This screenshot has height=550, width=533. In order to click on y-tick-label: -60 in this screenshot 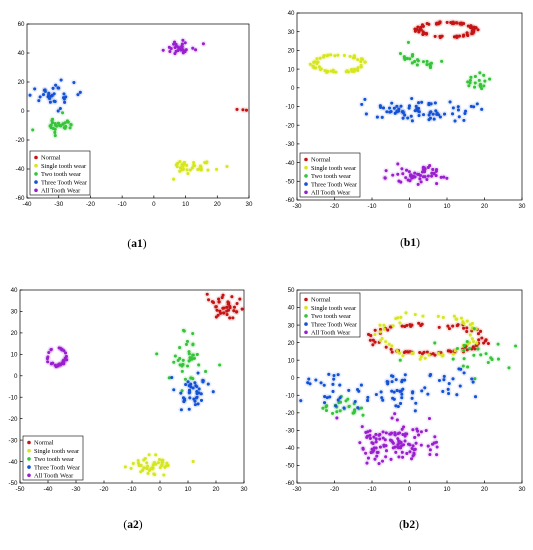, I will do `click(21, 198)`.